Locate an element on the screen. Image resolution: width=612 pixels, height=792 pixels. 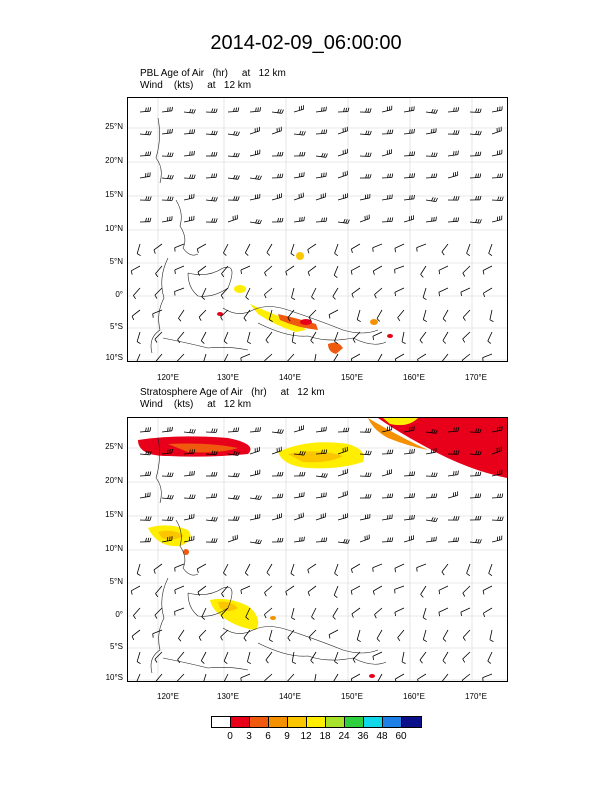
legend-tick: 0 is located at coordinates (230, 736).